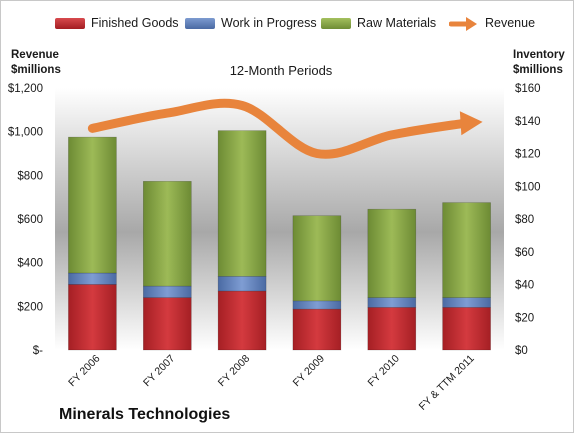  Describe the element at coordinates (25, 89) in the screenshot. I see `left-tick-label: $1,200` at that location.